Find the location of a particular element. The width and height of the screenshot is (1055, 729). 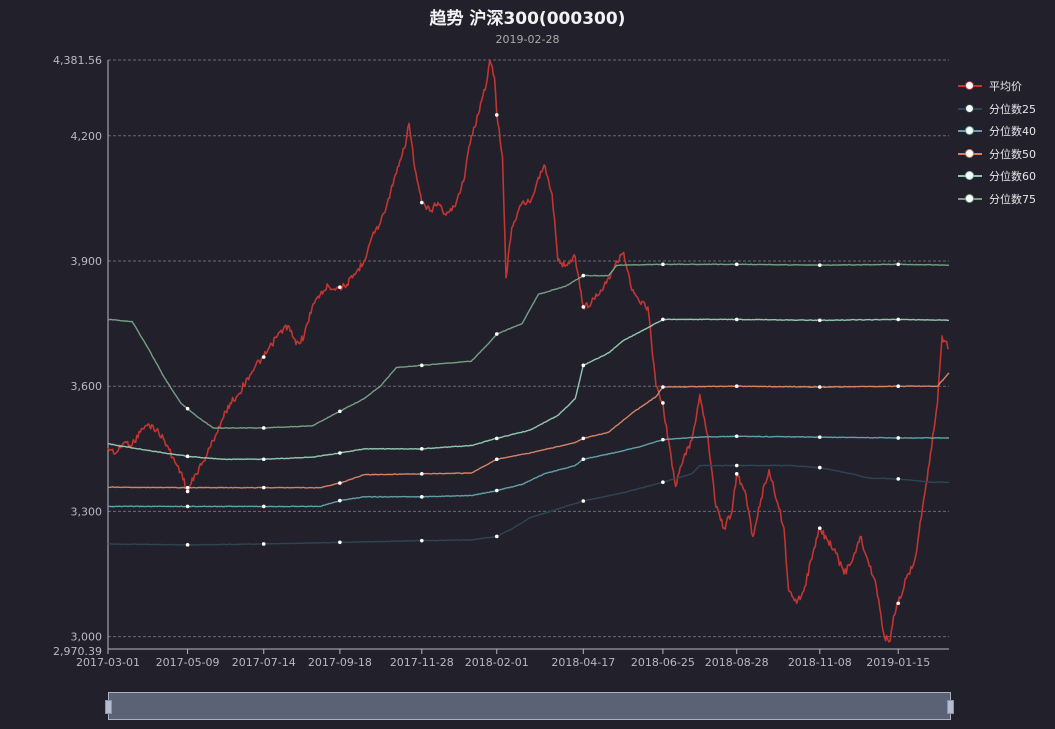

legend-label: 分位数25 is located at coordinates (1012, 109).